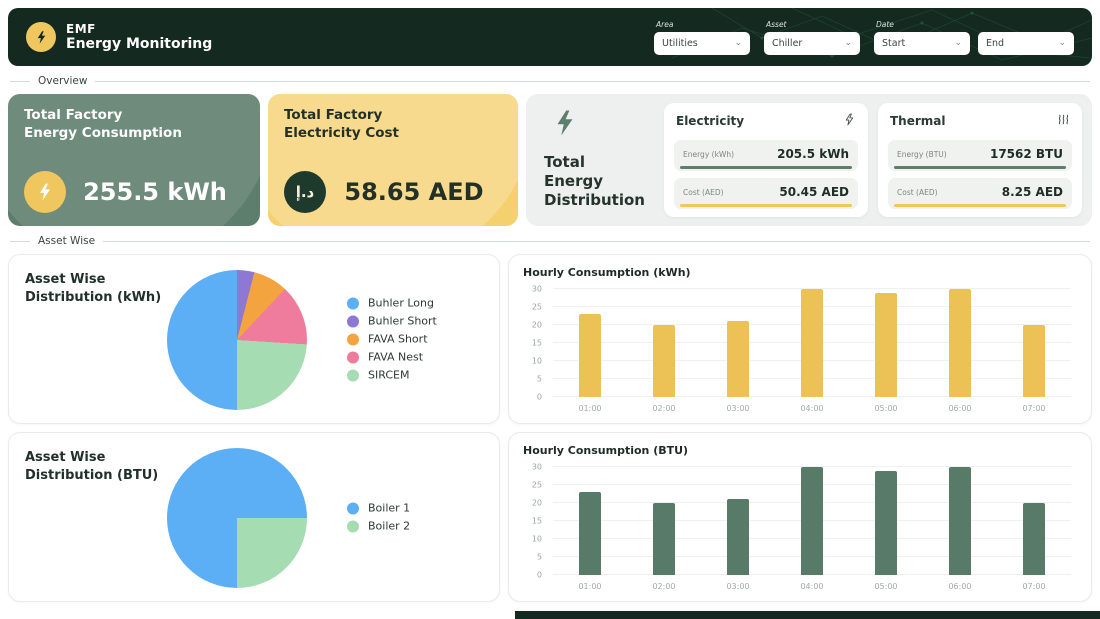  What do you see at coordinates (702, 43) in the screenshot?
I see `area-select: Utilities ⌄` at bounding box center [702, 43].